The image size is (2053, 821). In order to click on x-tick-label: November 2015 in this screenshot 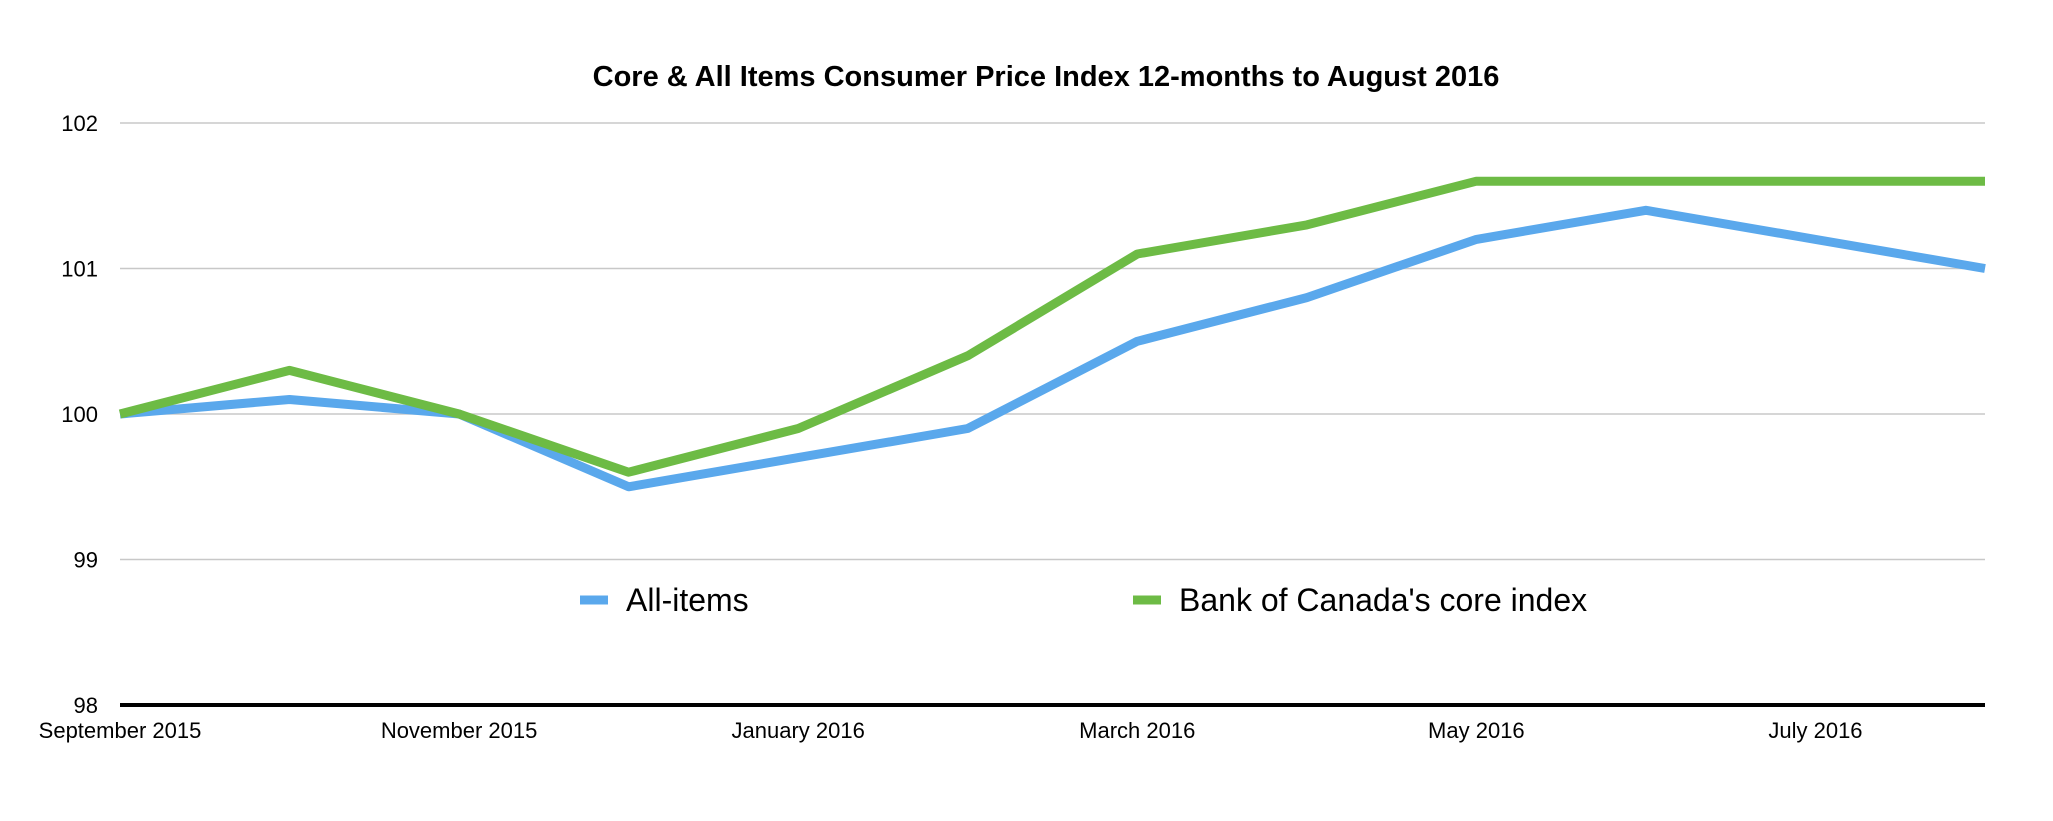, I will do `click(459, 730)`.